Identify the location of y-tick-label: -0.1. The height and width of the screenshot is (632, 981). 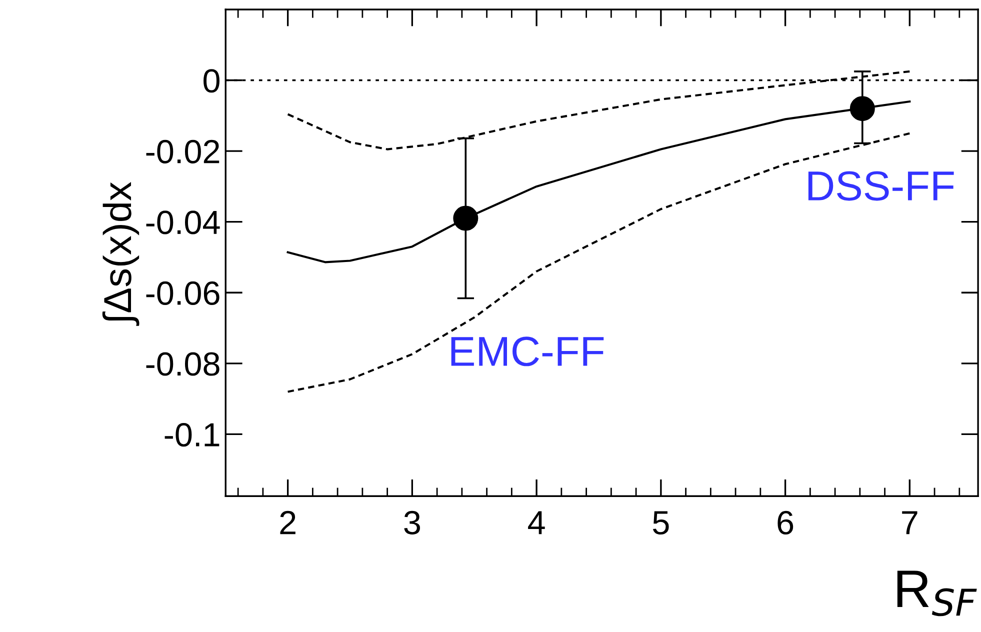
(192, 434).